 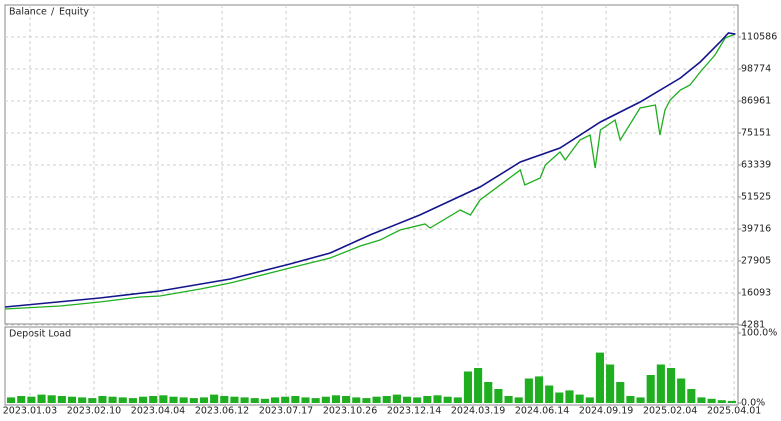 I want to click on x-tick-label: 2023.10.26, so click(x=350, y=411).